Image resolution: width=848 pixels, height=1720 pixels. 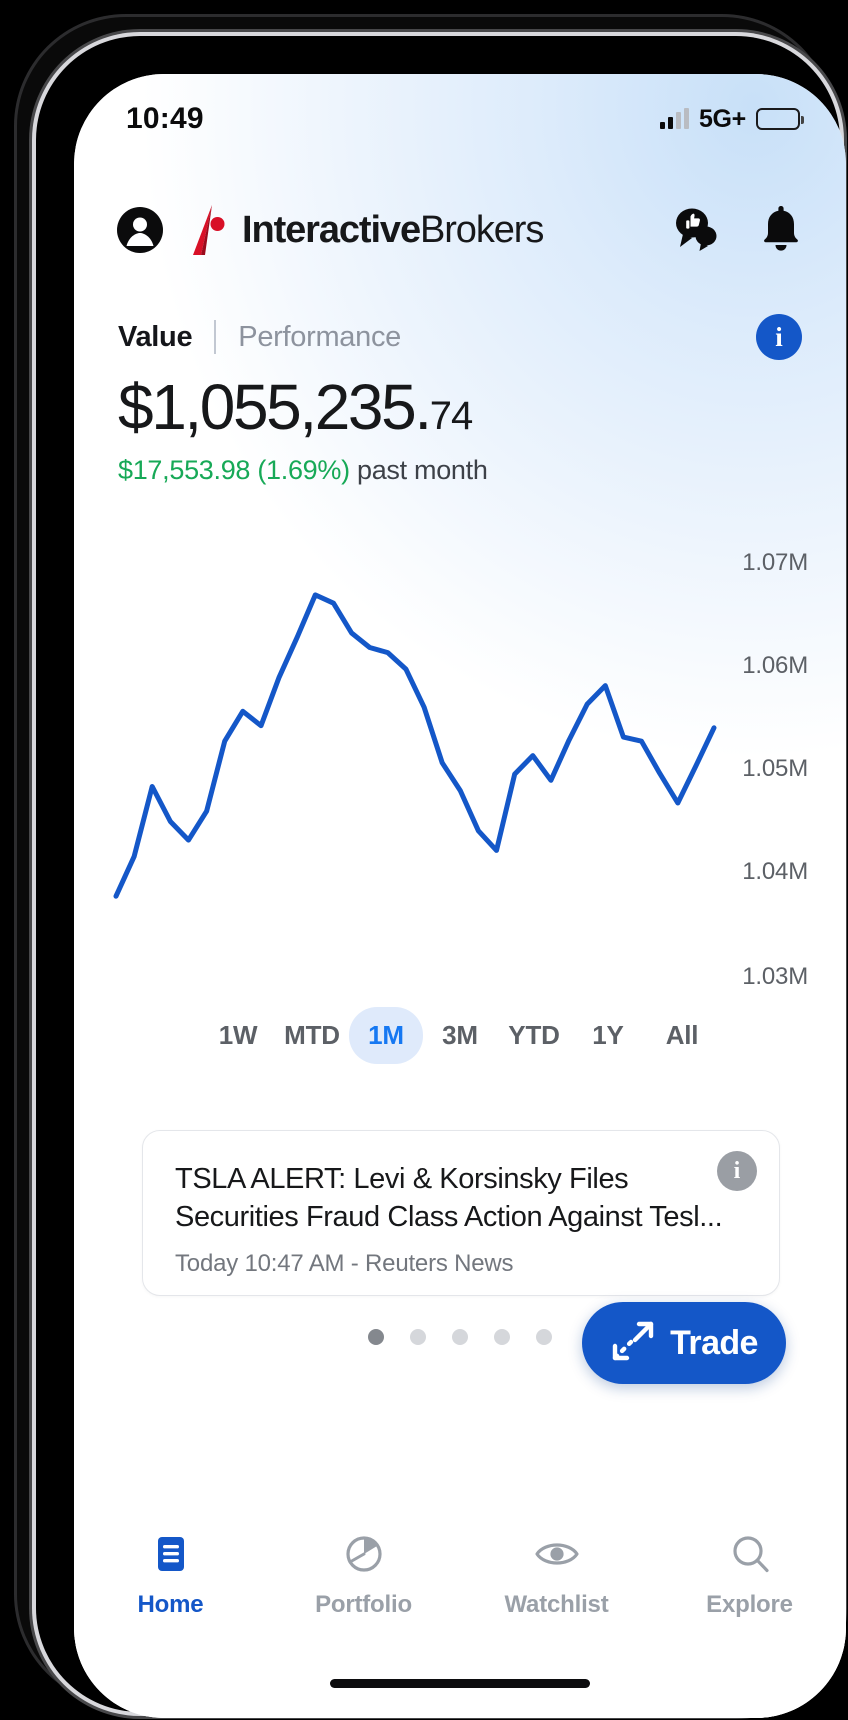 What do you see at coordinates (165, 118) in the screenshot?
I see `status-time: 10:49` at bounding box center [165, 118].